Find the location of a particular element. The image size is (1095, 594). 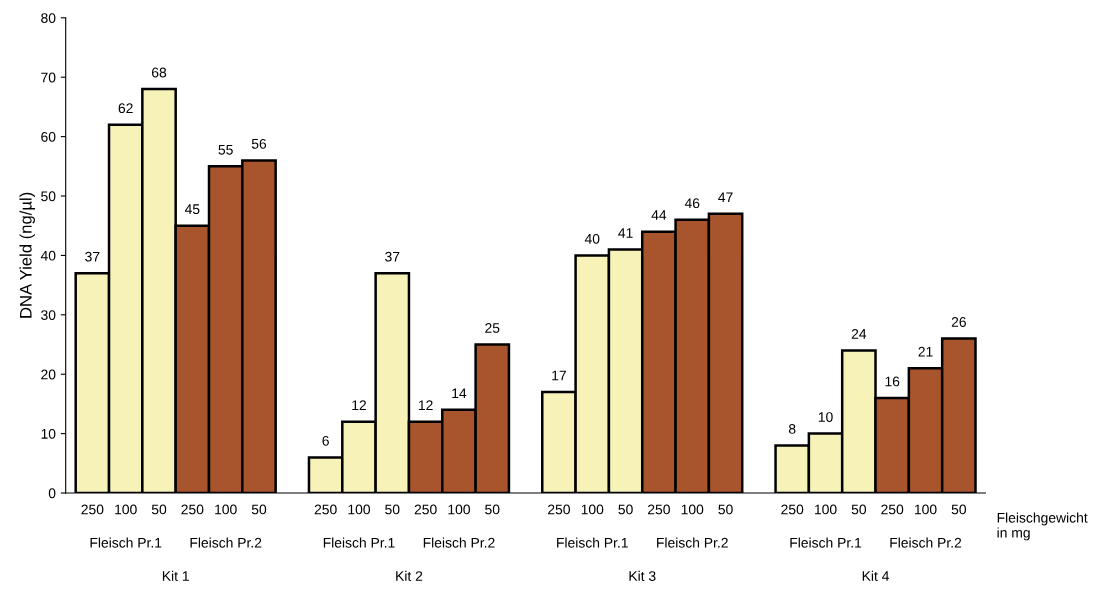

text: Kit 4 is located at coordinates (876, 575).